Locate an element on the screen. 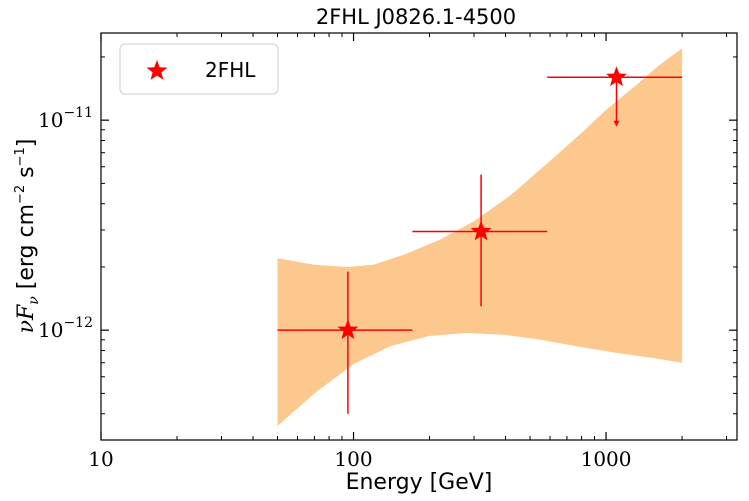  legend-label-2fhl: 2FHL is located at coordinates (230, 70).